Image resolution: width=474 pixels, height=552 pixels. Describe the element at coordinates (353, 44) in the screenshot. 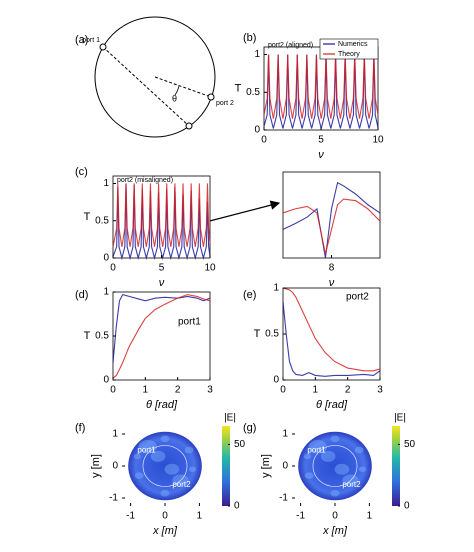

I see `legend-label: Numerics` at that location.